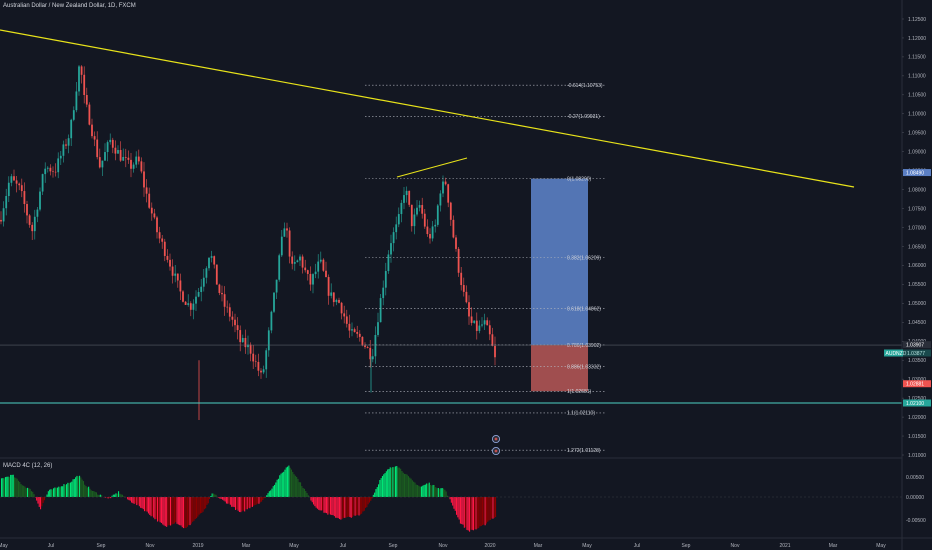  I want to click on price-tick-label: 1.11000, so click(917, 77).